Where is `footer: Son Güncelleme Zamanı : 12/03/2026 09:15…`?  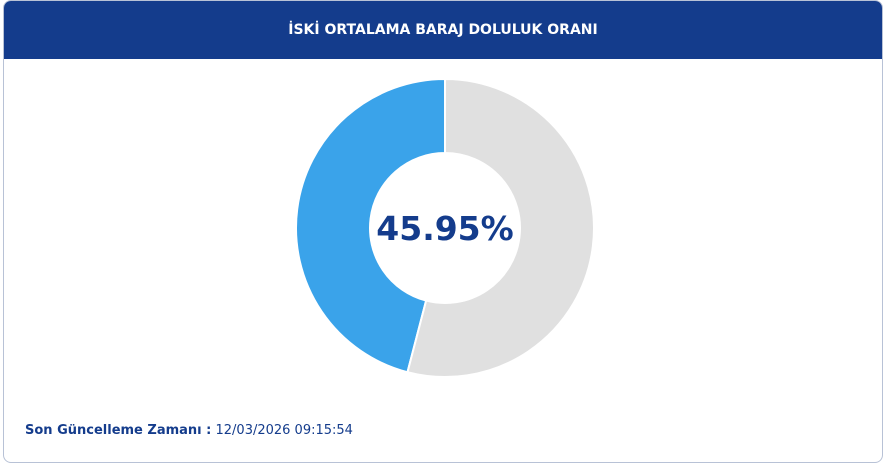
footer: Son Güncelleme Zamanı : 12/03/2026 09:15… is located at coordinates (189, 430).